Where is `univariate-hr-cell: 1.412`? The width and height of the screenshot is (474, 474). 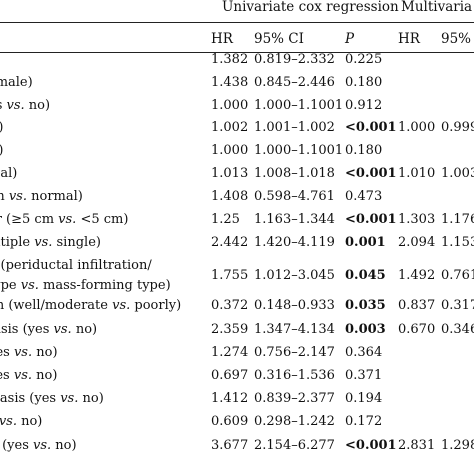
univariate-hr-cell: 1.412 is located at coordinates (230, 398).